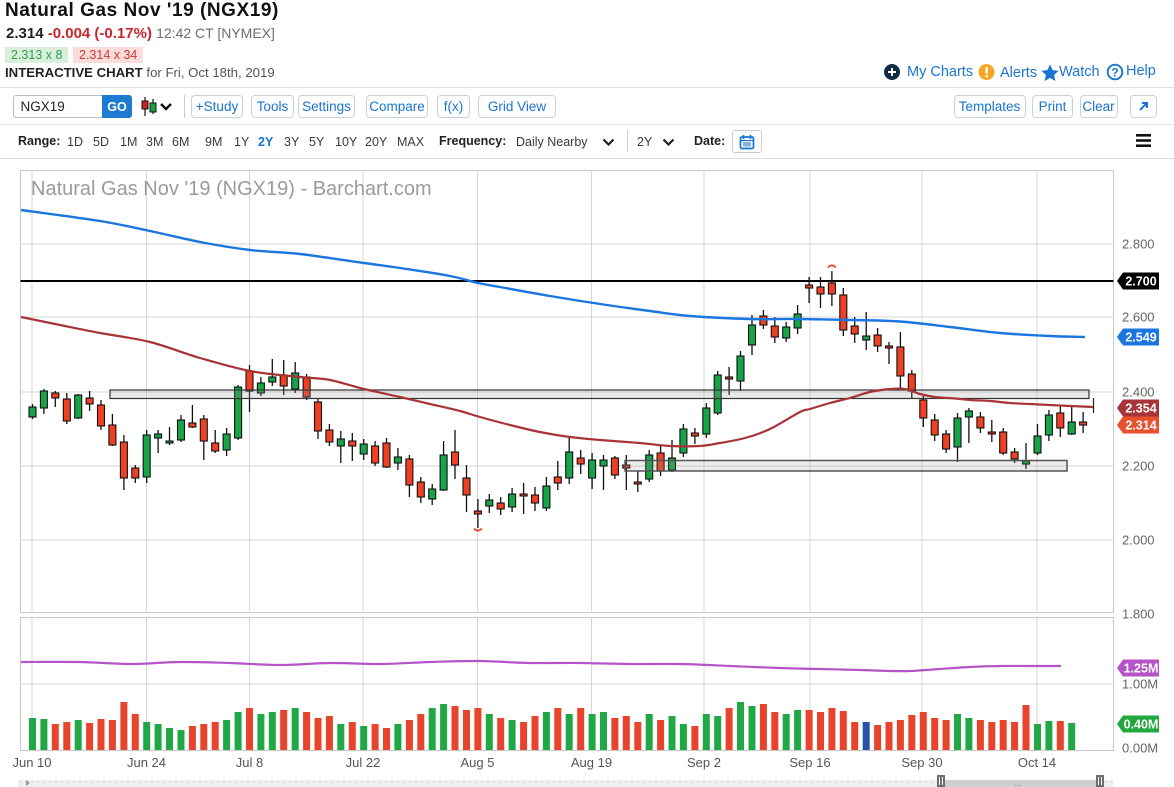  Describe the element at coordinates (31, 762) in the screenshot. I see `svg-text: Jun 10` at that location.